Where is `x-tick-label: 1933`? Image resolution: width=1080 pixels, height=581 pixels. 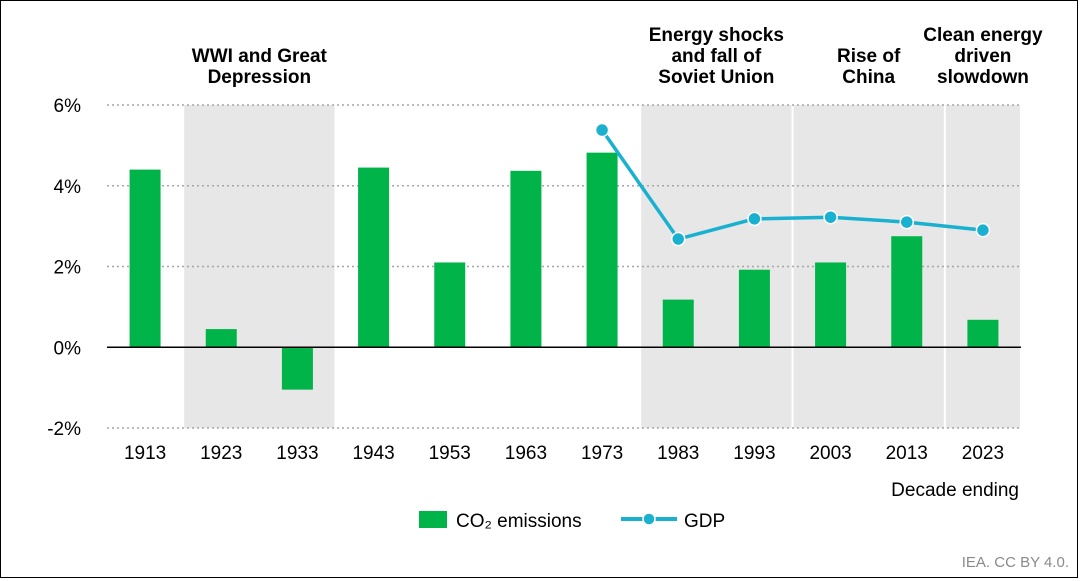 x-tick-label: 1933 is located at coordinates (297, 453).